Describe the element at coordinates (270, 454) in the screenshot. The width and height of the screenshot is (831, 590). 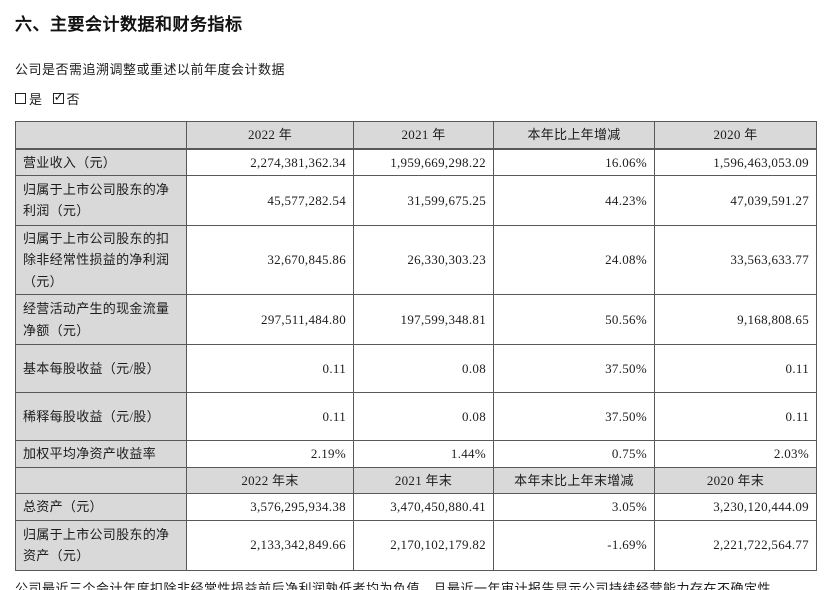
I see `metric-value: 2.19%` at that location.